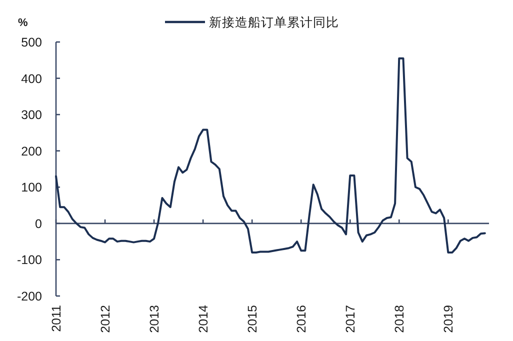 The image size is (513, 341). What do you see at coordinates (449, 318) in the screenshot?
I see `x-tick-label: 2019` at bounding box center [449, 318].